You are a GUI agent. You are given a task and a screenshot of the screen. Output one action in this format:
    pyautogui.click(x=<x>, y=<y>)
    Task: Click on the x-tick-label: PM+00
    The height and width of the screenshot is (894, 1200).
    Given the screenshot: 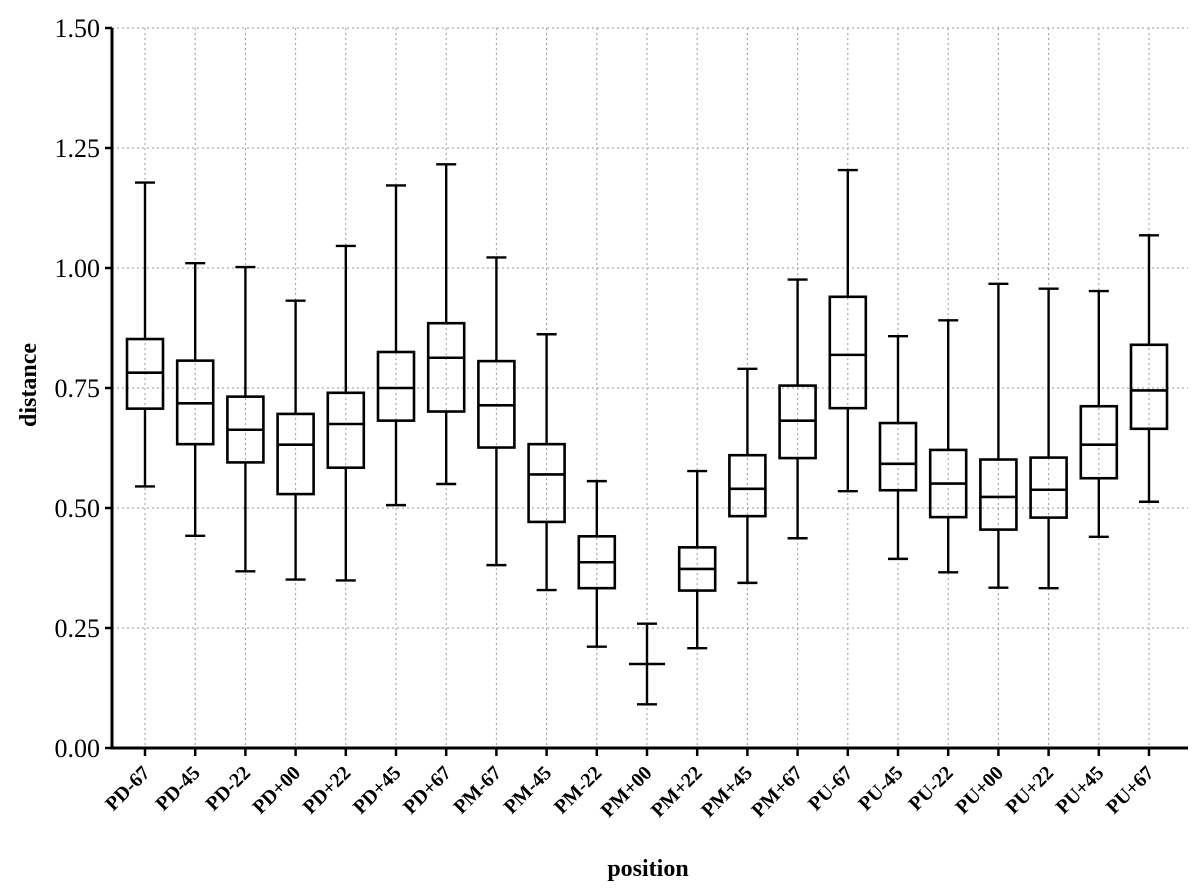 What is the action you would take?
    pyautogui.click(x=627, y=792)
    